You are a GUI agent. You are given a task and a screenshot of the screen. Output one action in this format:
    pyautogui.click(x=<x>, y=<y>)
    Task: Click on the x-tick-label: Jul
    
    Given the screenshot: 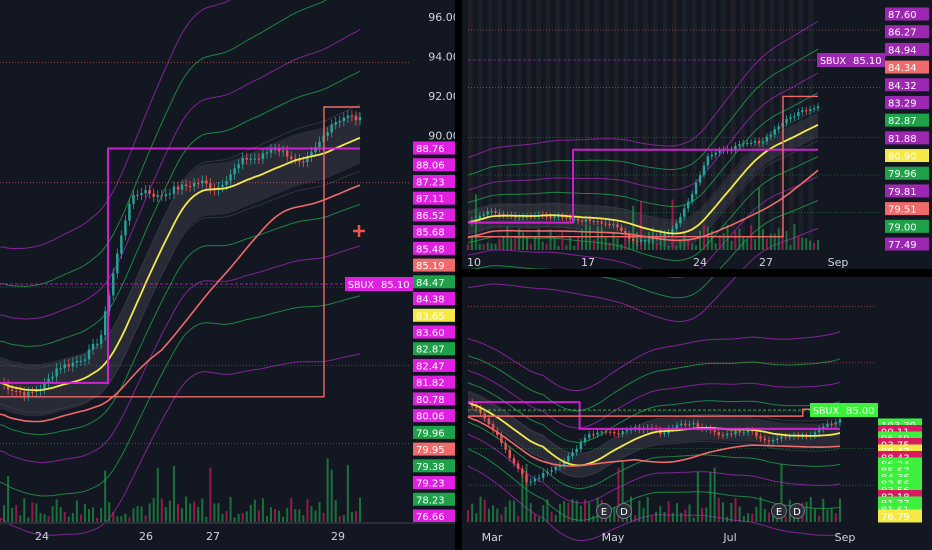 What is the action you would take?
    pyautogui.click(x=729, y=537)
    